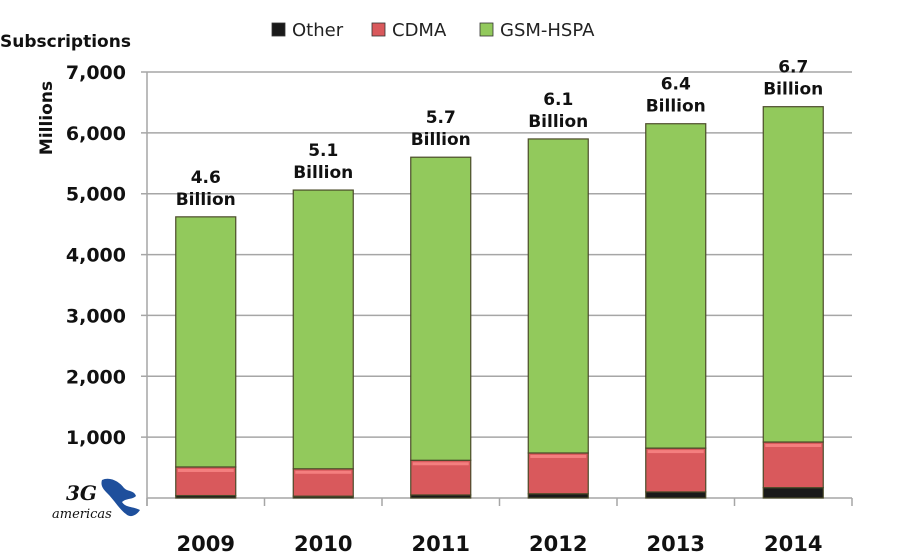 The height and width of the screenshot is (560, 900). I want to click on y-tick-label: 7,000, so click(96, 73).